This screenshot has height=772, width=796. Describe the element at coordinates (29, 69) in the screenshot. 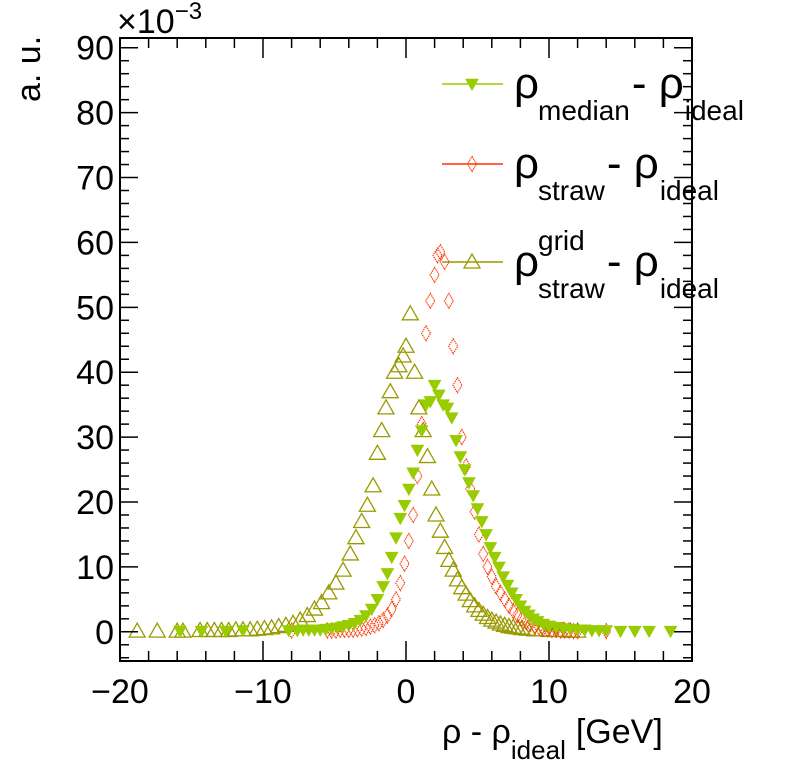

I see `y-axis-title: a. u.` at that location.